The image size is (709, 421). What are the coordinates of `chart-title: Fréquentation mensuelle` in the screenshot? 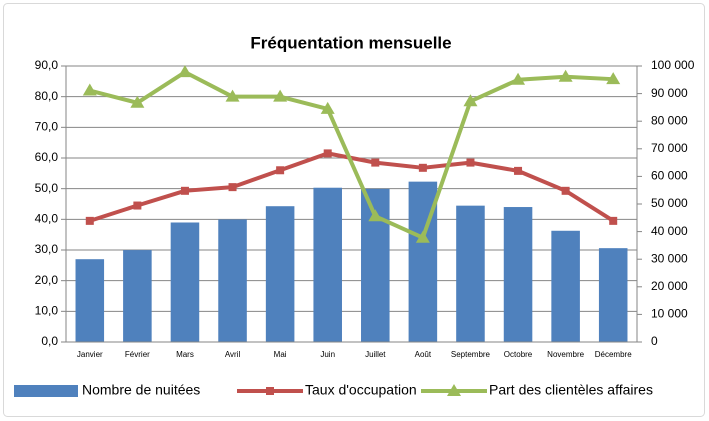 It's located at (350, 42).